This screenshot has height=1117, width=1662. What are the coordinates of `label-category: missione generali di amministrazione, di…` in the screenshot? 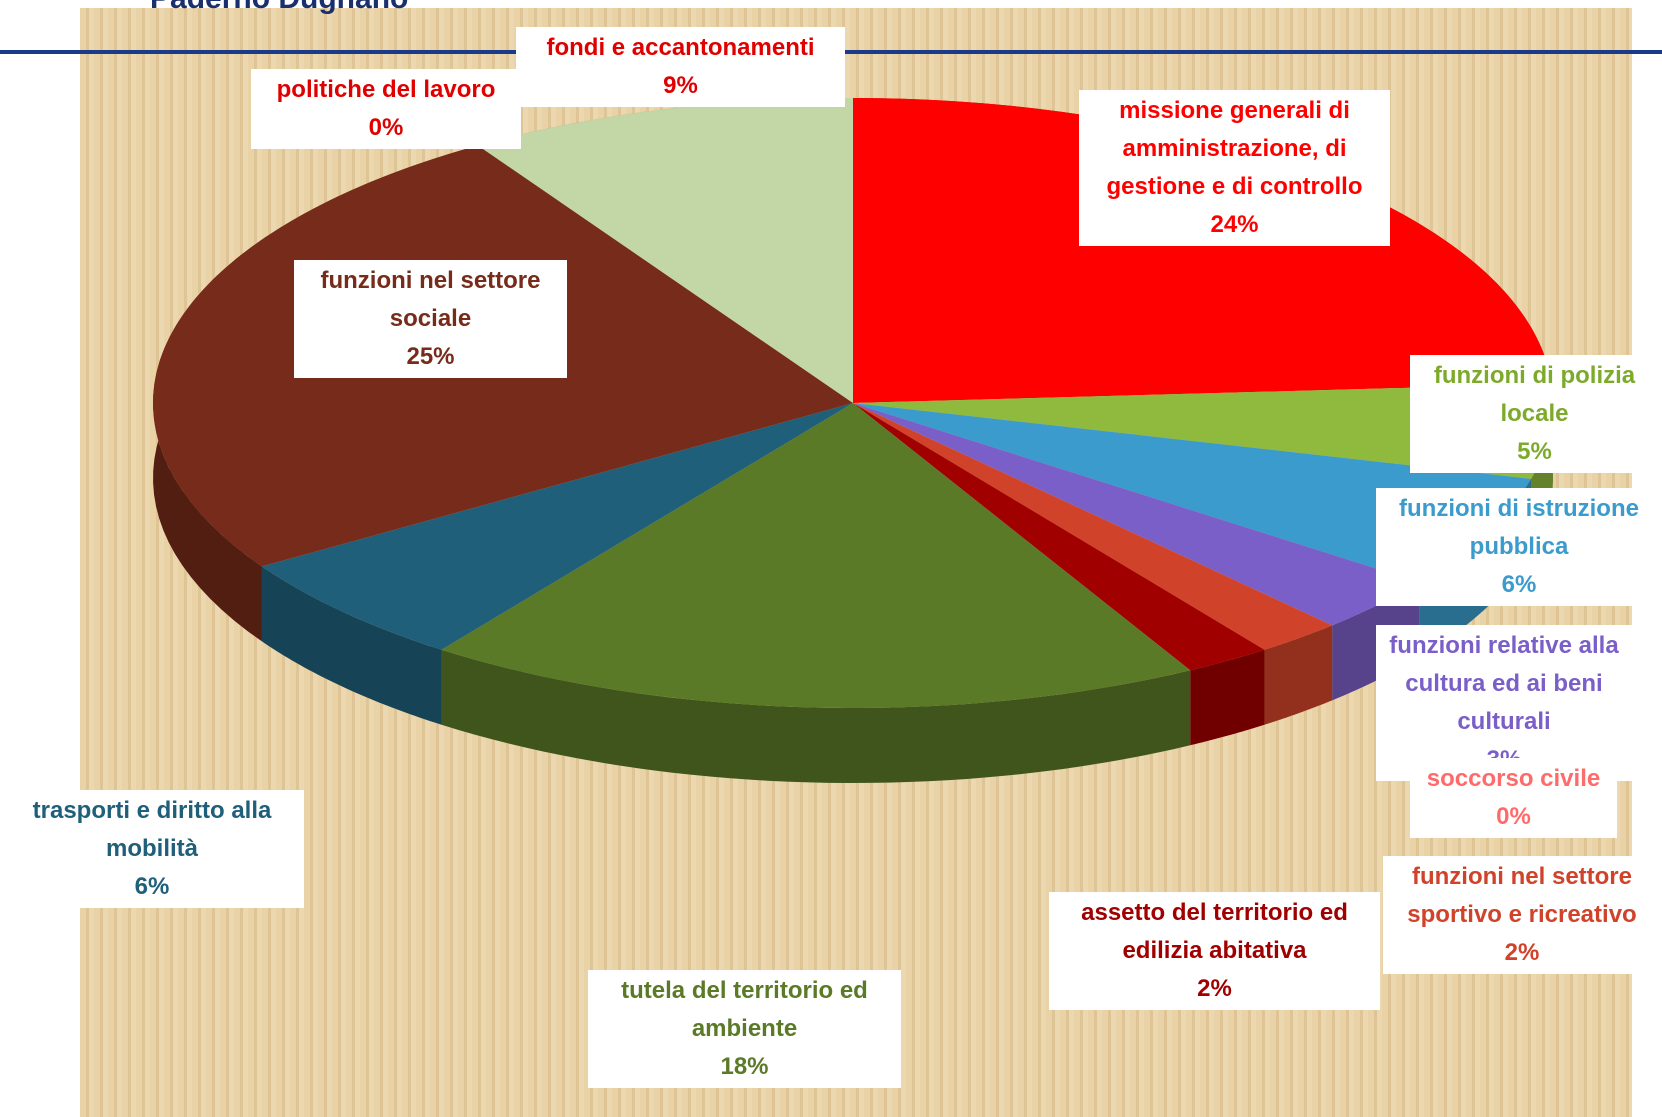 It's located at (1234, 148).